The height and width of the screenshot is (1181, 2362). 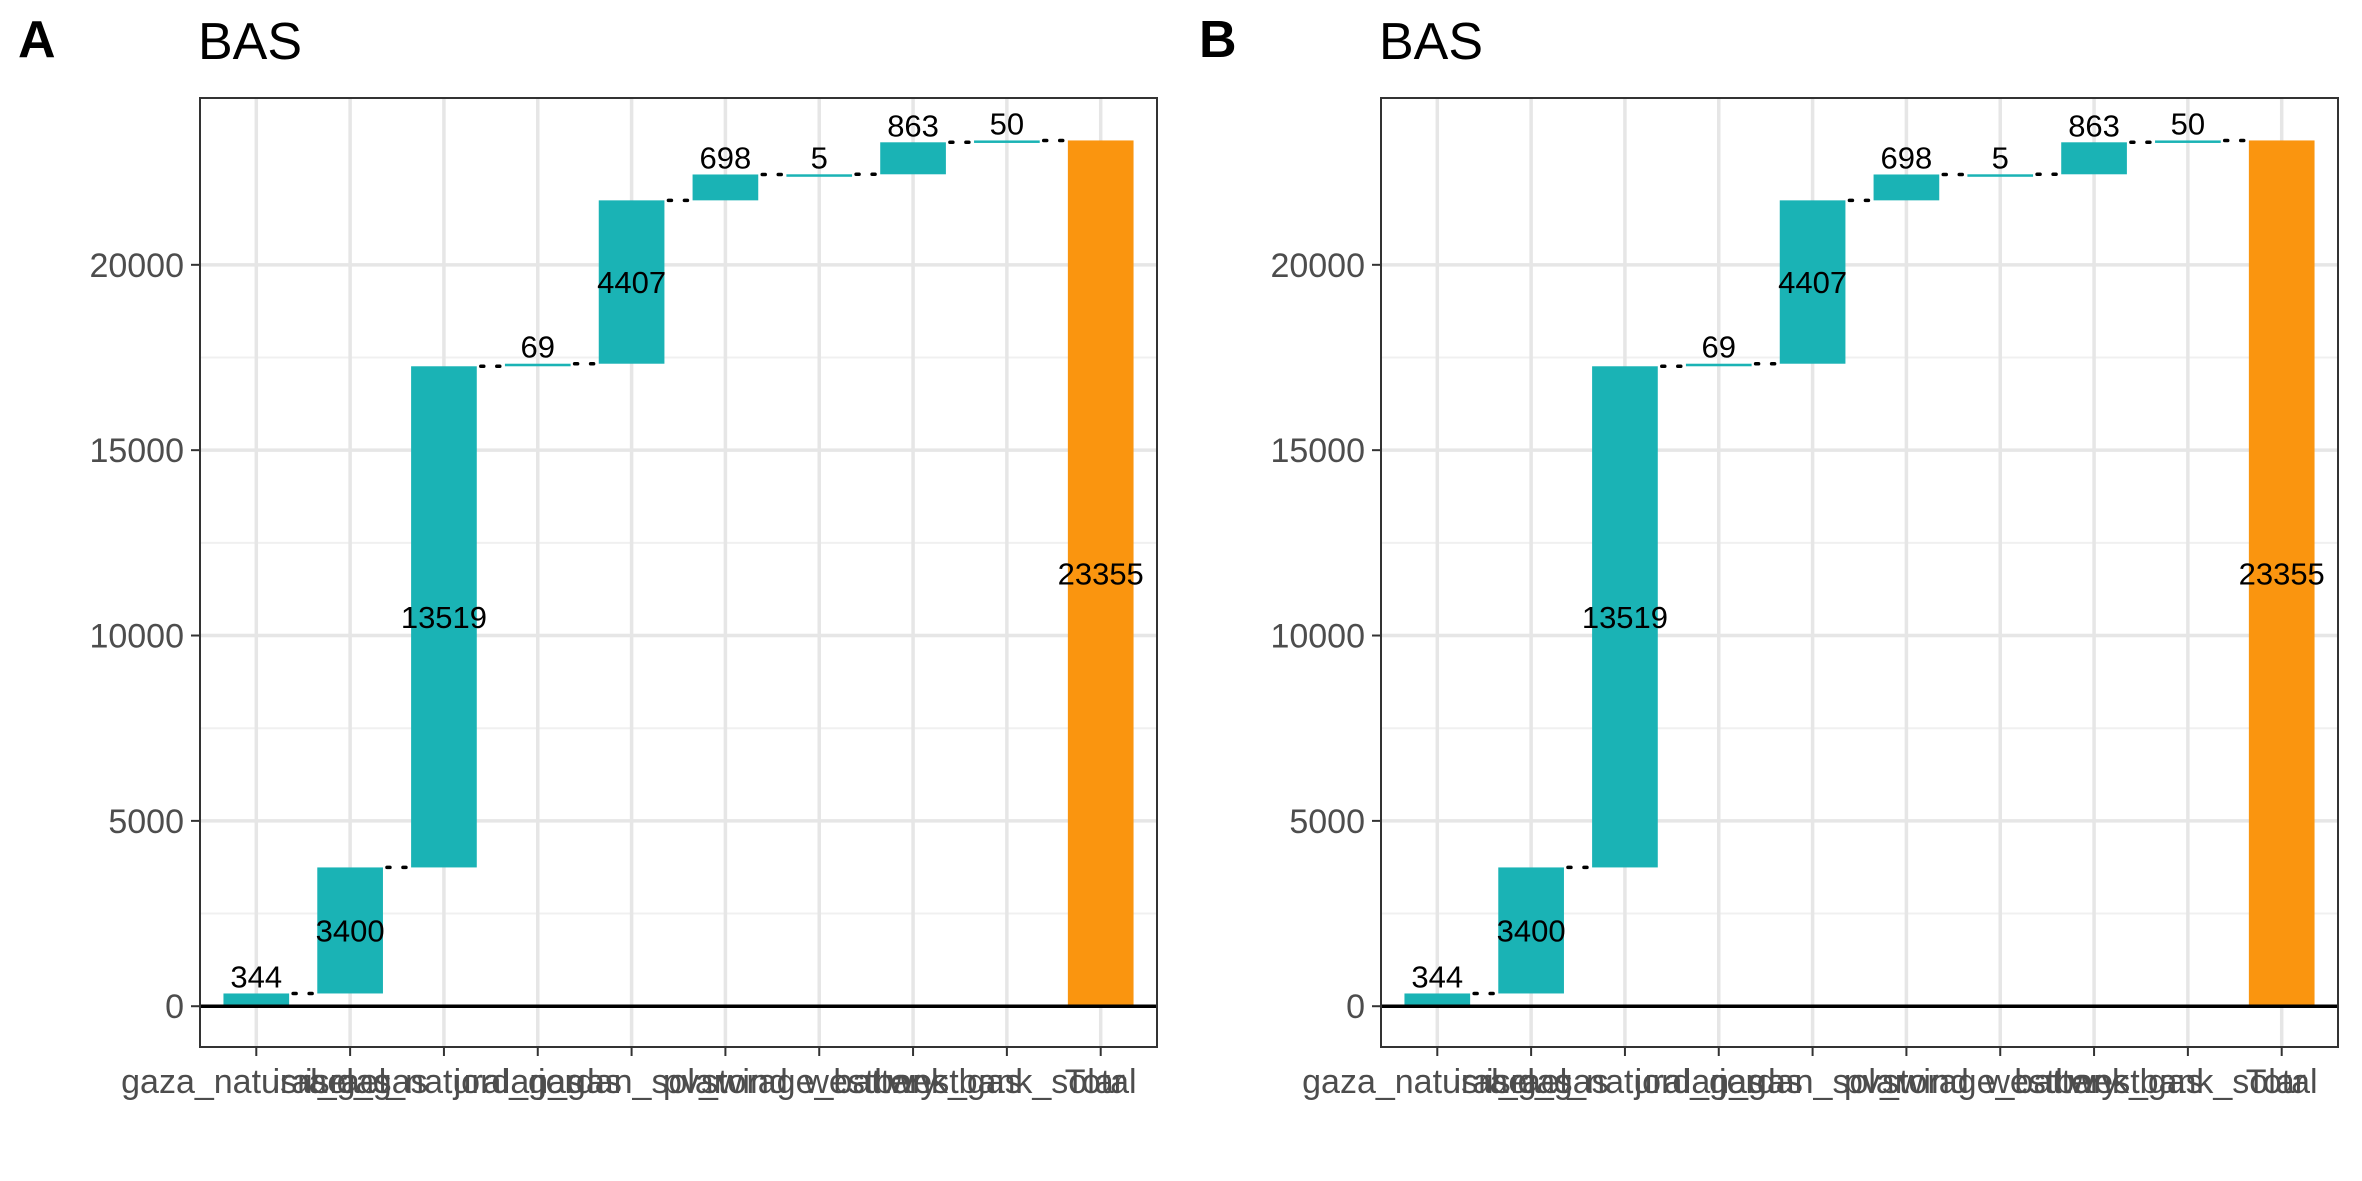 What do you see at coordinates (1218, 40) in the screenshot?
I see `panel-tag-b: B` at bounding box center [1218, 40].